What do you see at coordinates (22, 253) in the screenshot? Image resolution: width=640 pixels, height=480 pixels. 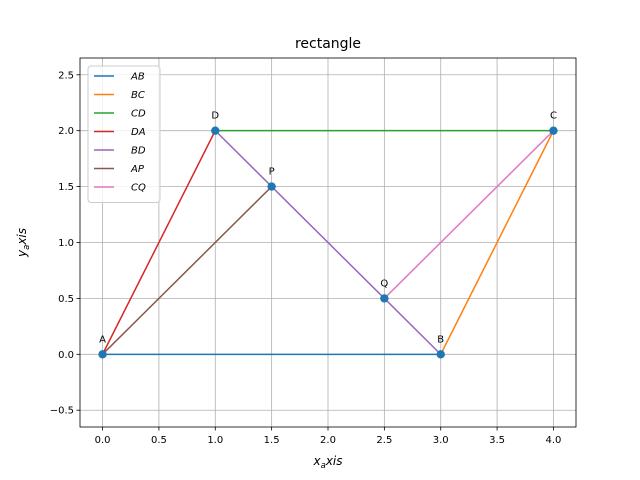 I see `y-axis-title-base: y` at bounding box center [22, 253].